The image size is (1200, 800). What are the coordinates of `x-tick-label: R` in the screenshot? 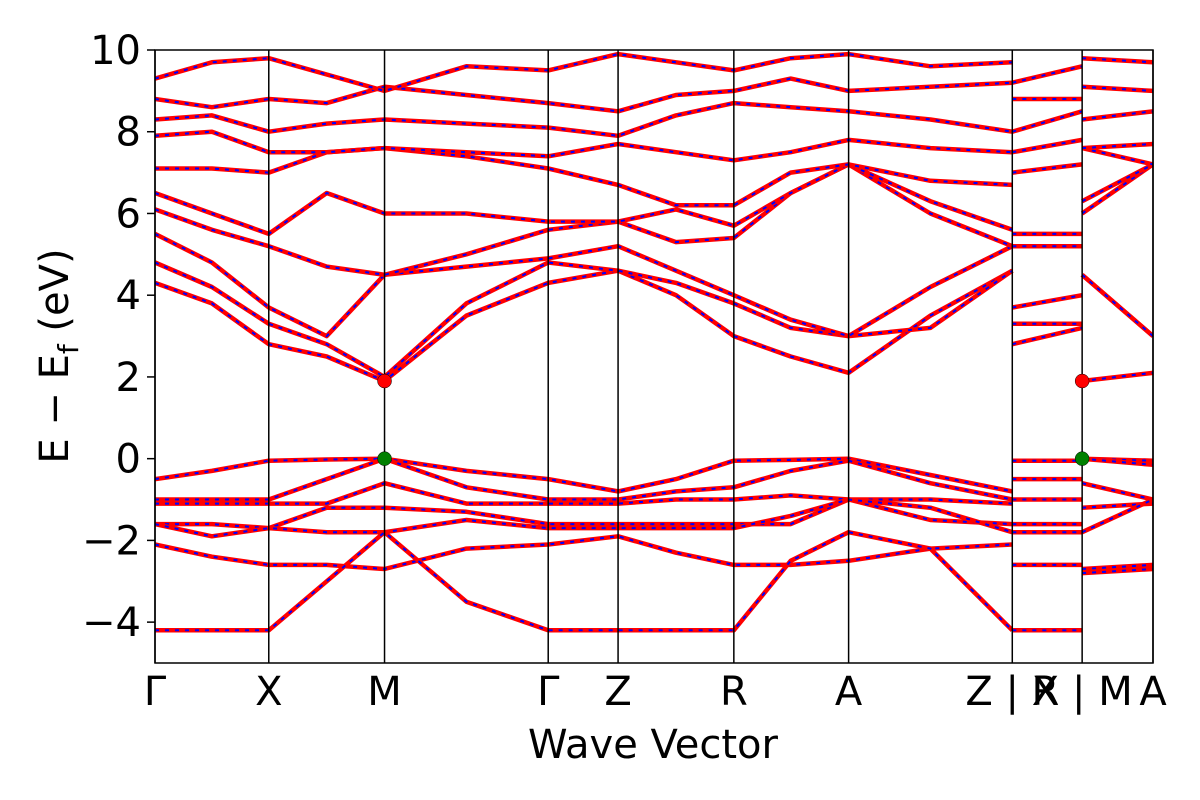 It's located at (734, 692).